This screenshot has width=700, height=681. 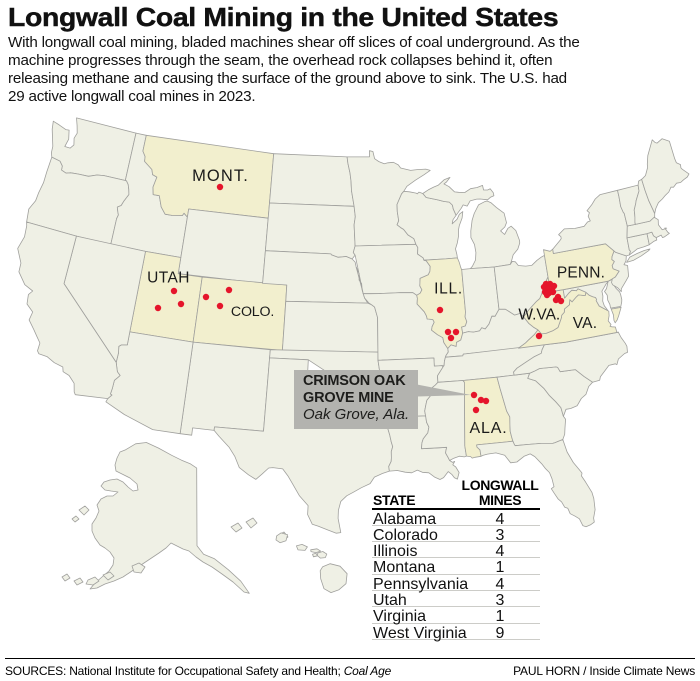 I want to click on svg-text: COLO., so click(x=252, y=312).